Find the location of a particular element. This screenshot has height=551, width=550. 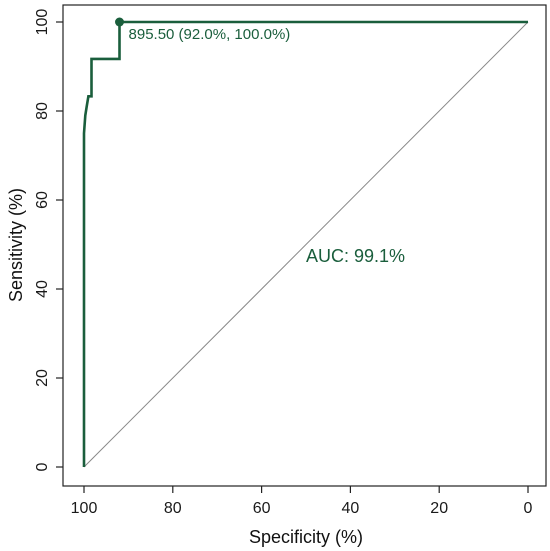

x-tick-label: 60 is located at coordinates (262, 508).